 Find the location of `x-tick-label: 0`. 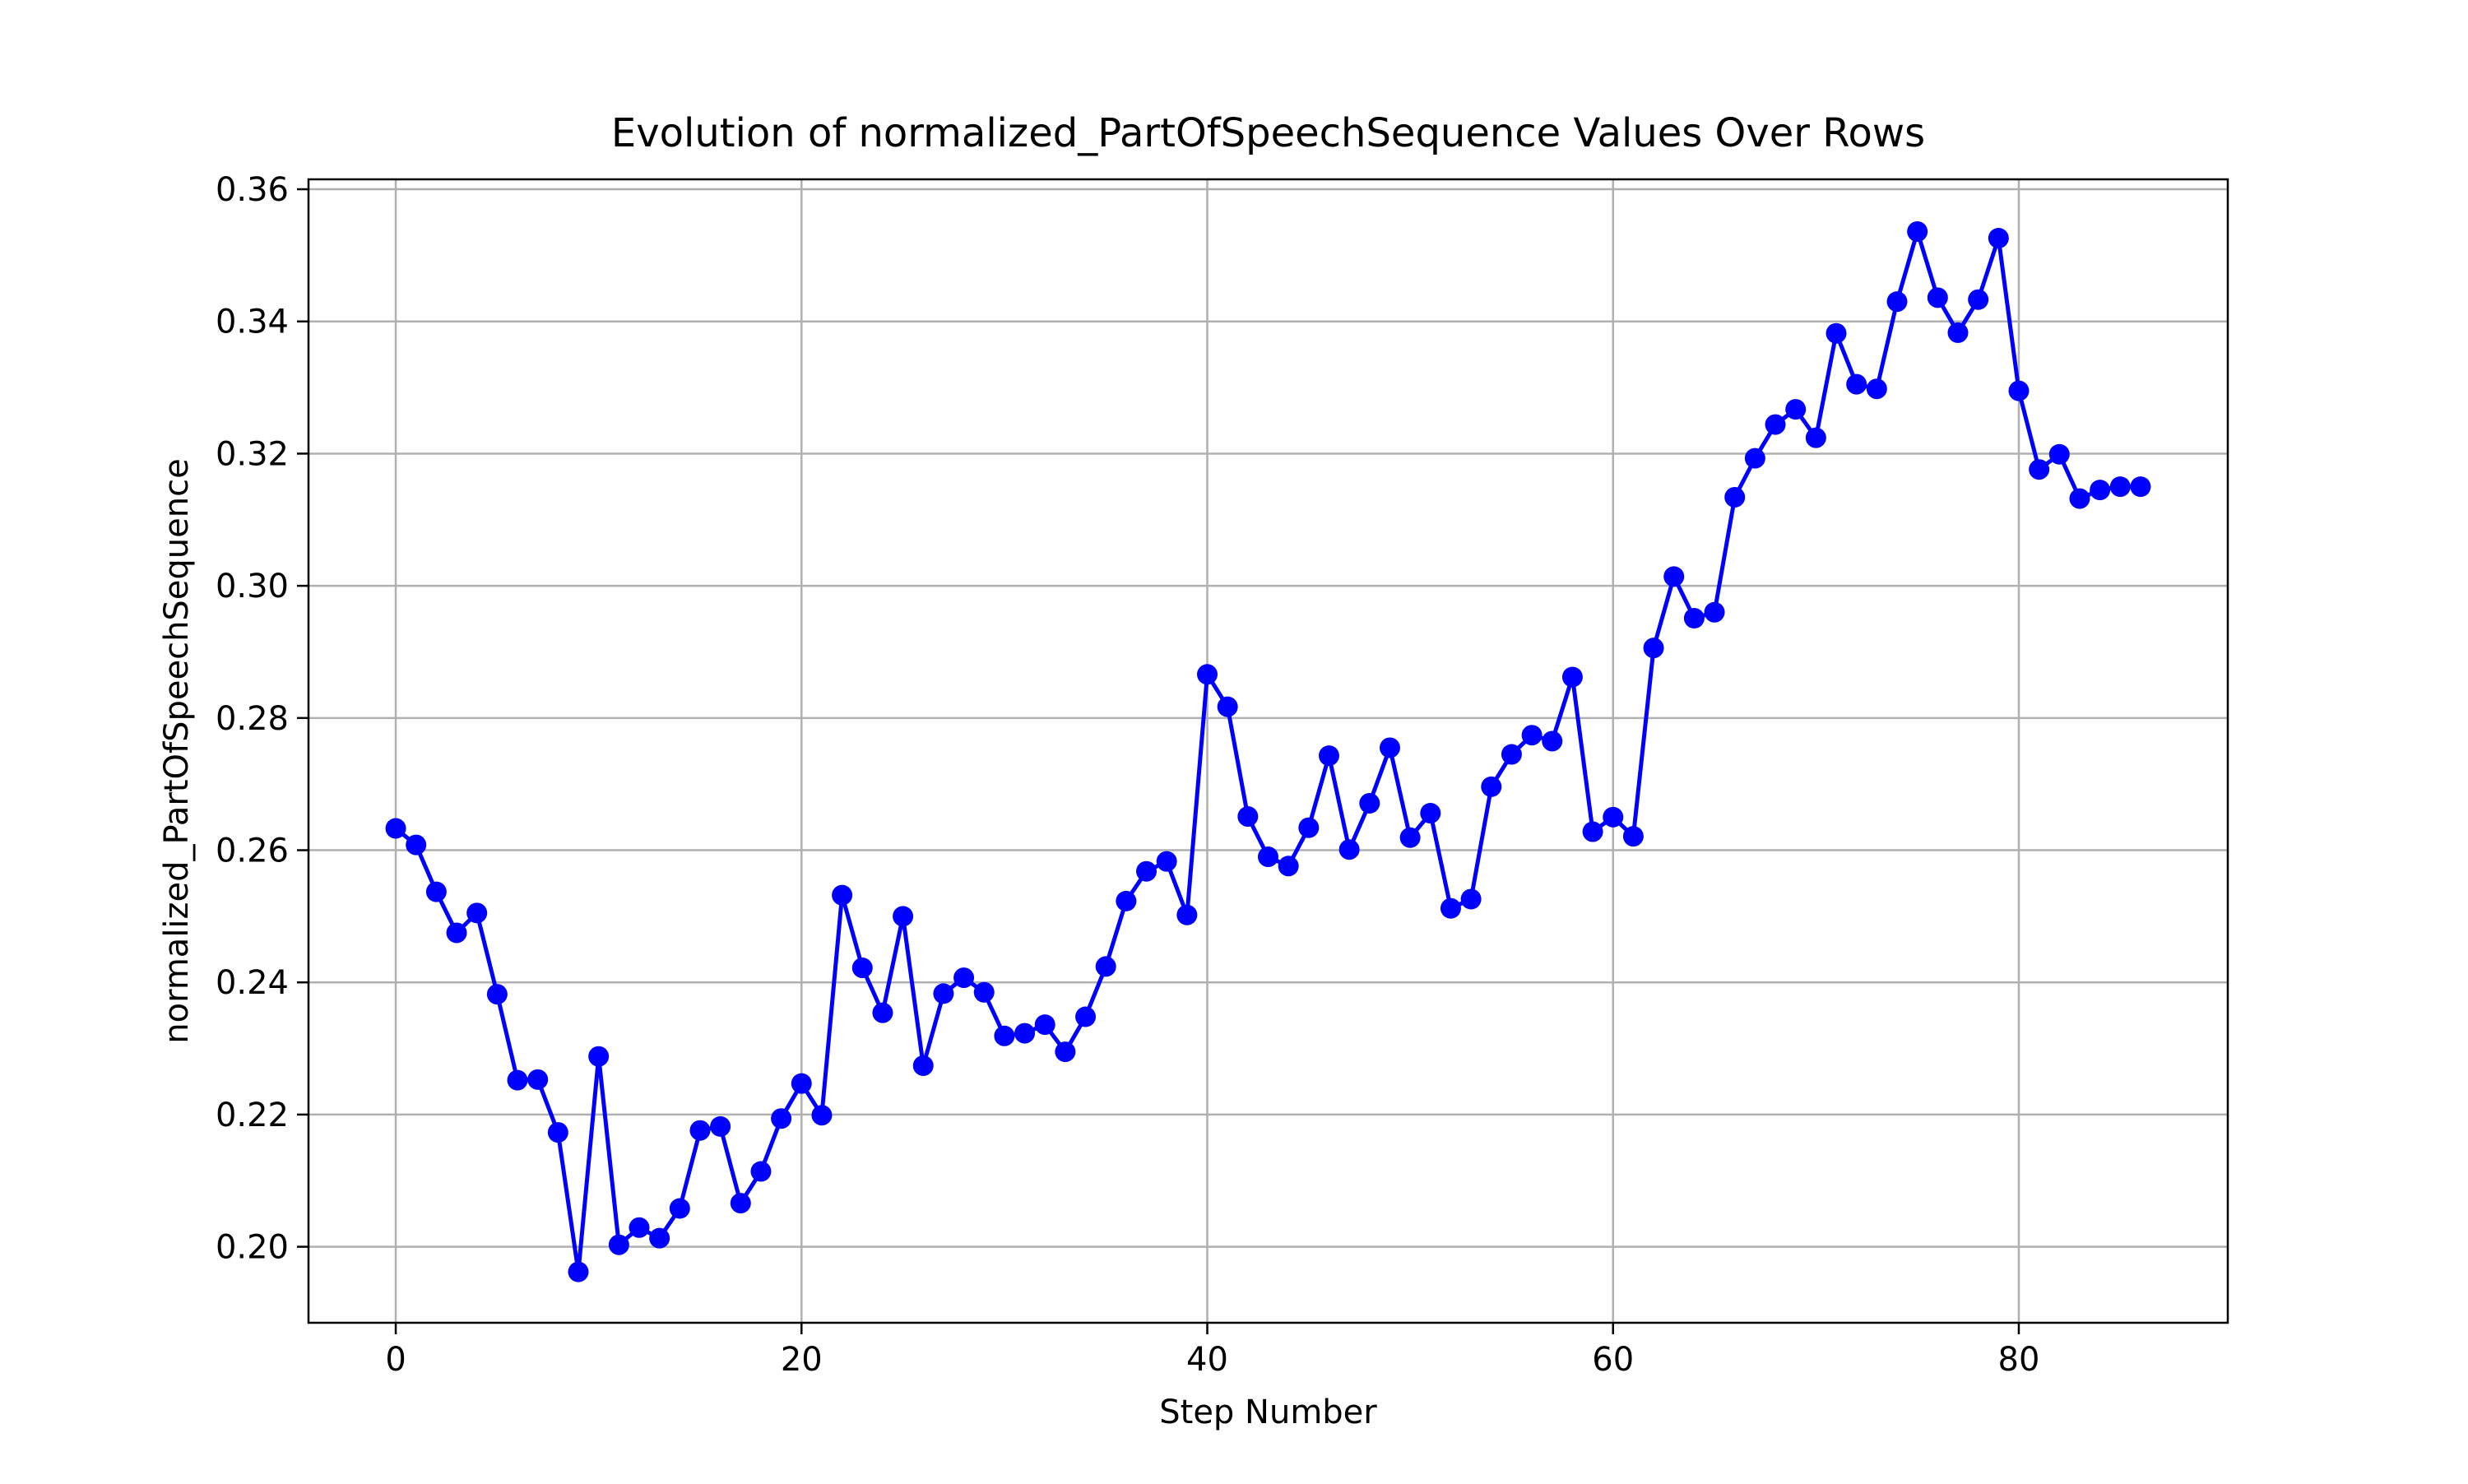

x-tick-label: 0 is located at coordinates (395, 1360).